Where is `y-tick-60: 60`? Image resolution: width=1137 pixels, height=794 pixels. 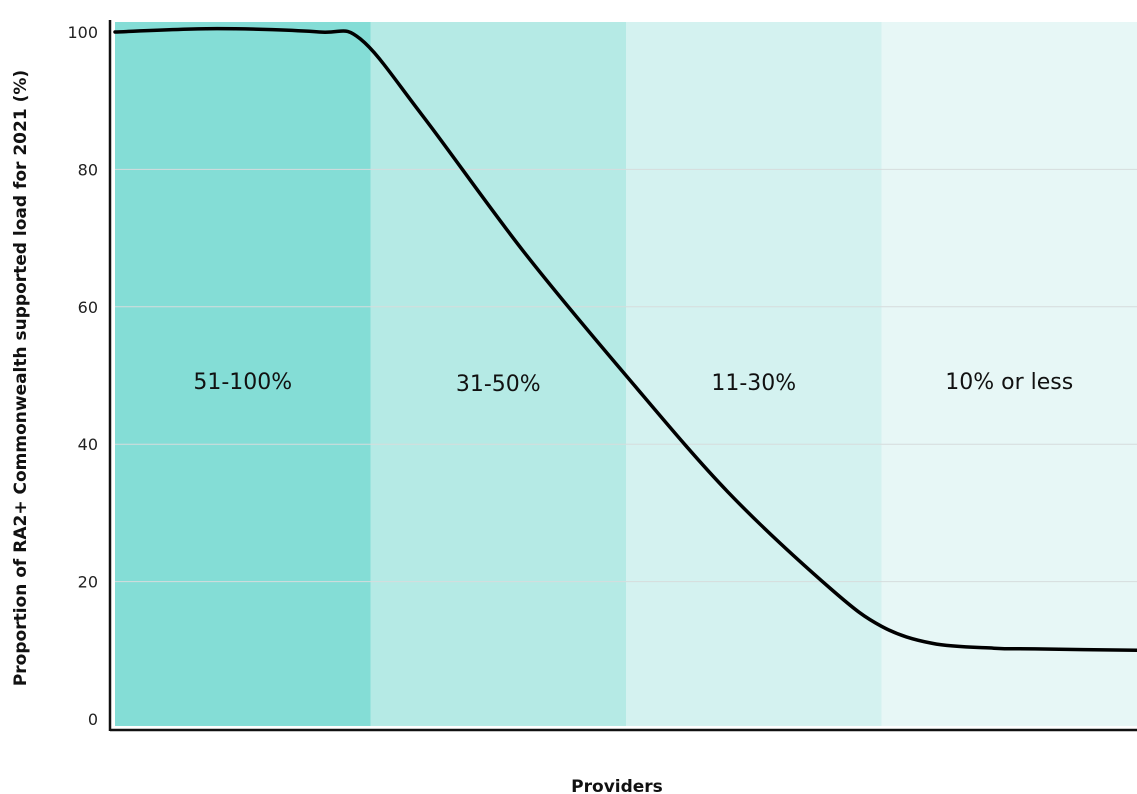 y-tick-60: 60 is located at coordinates (88, 307).